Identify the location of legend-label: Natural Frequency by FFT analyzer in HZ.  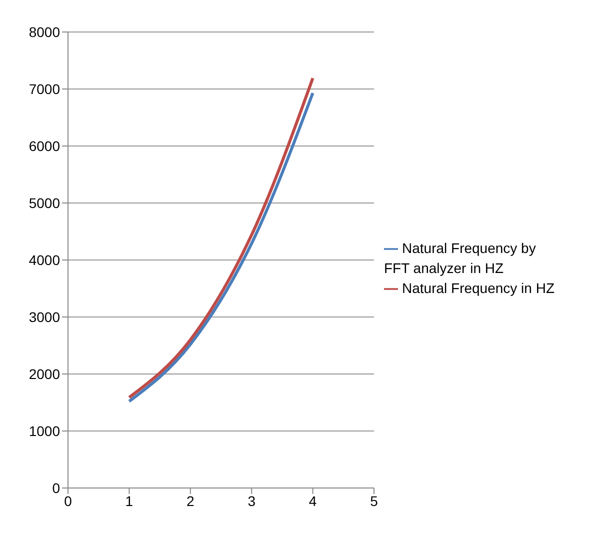
(460, 258).